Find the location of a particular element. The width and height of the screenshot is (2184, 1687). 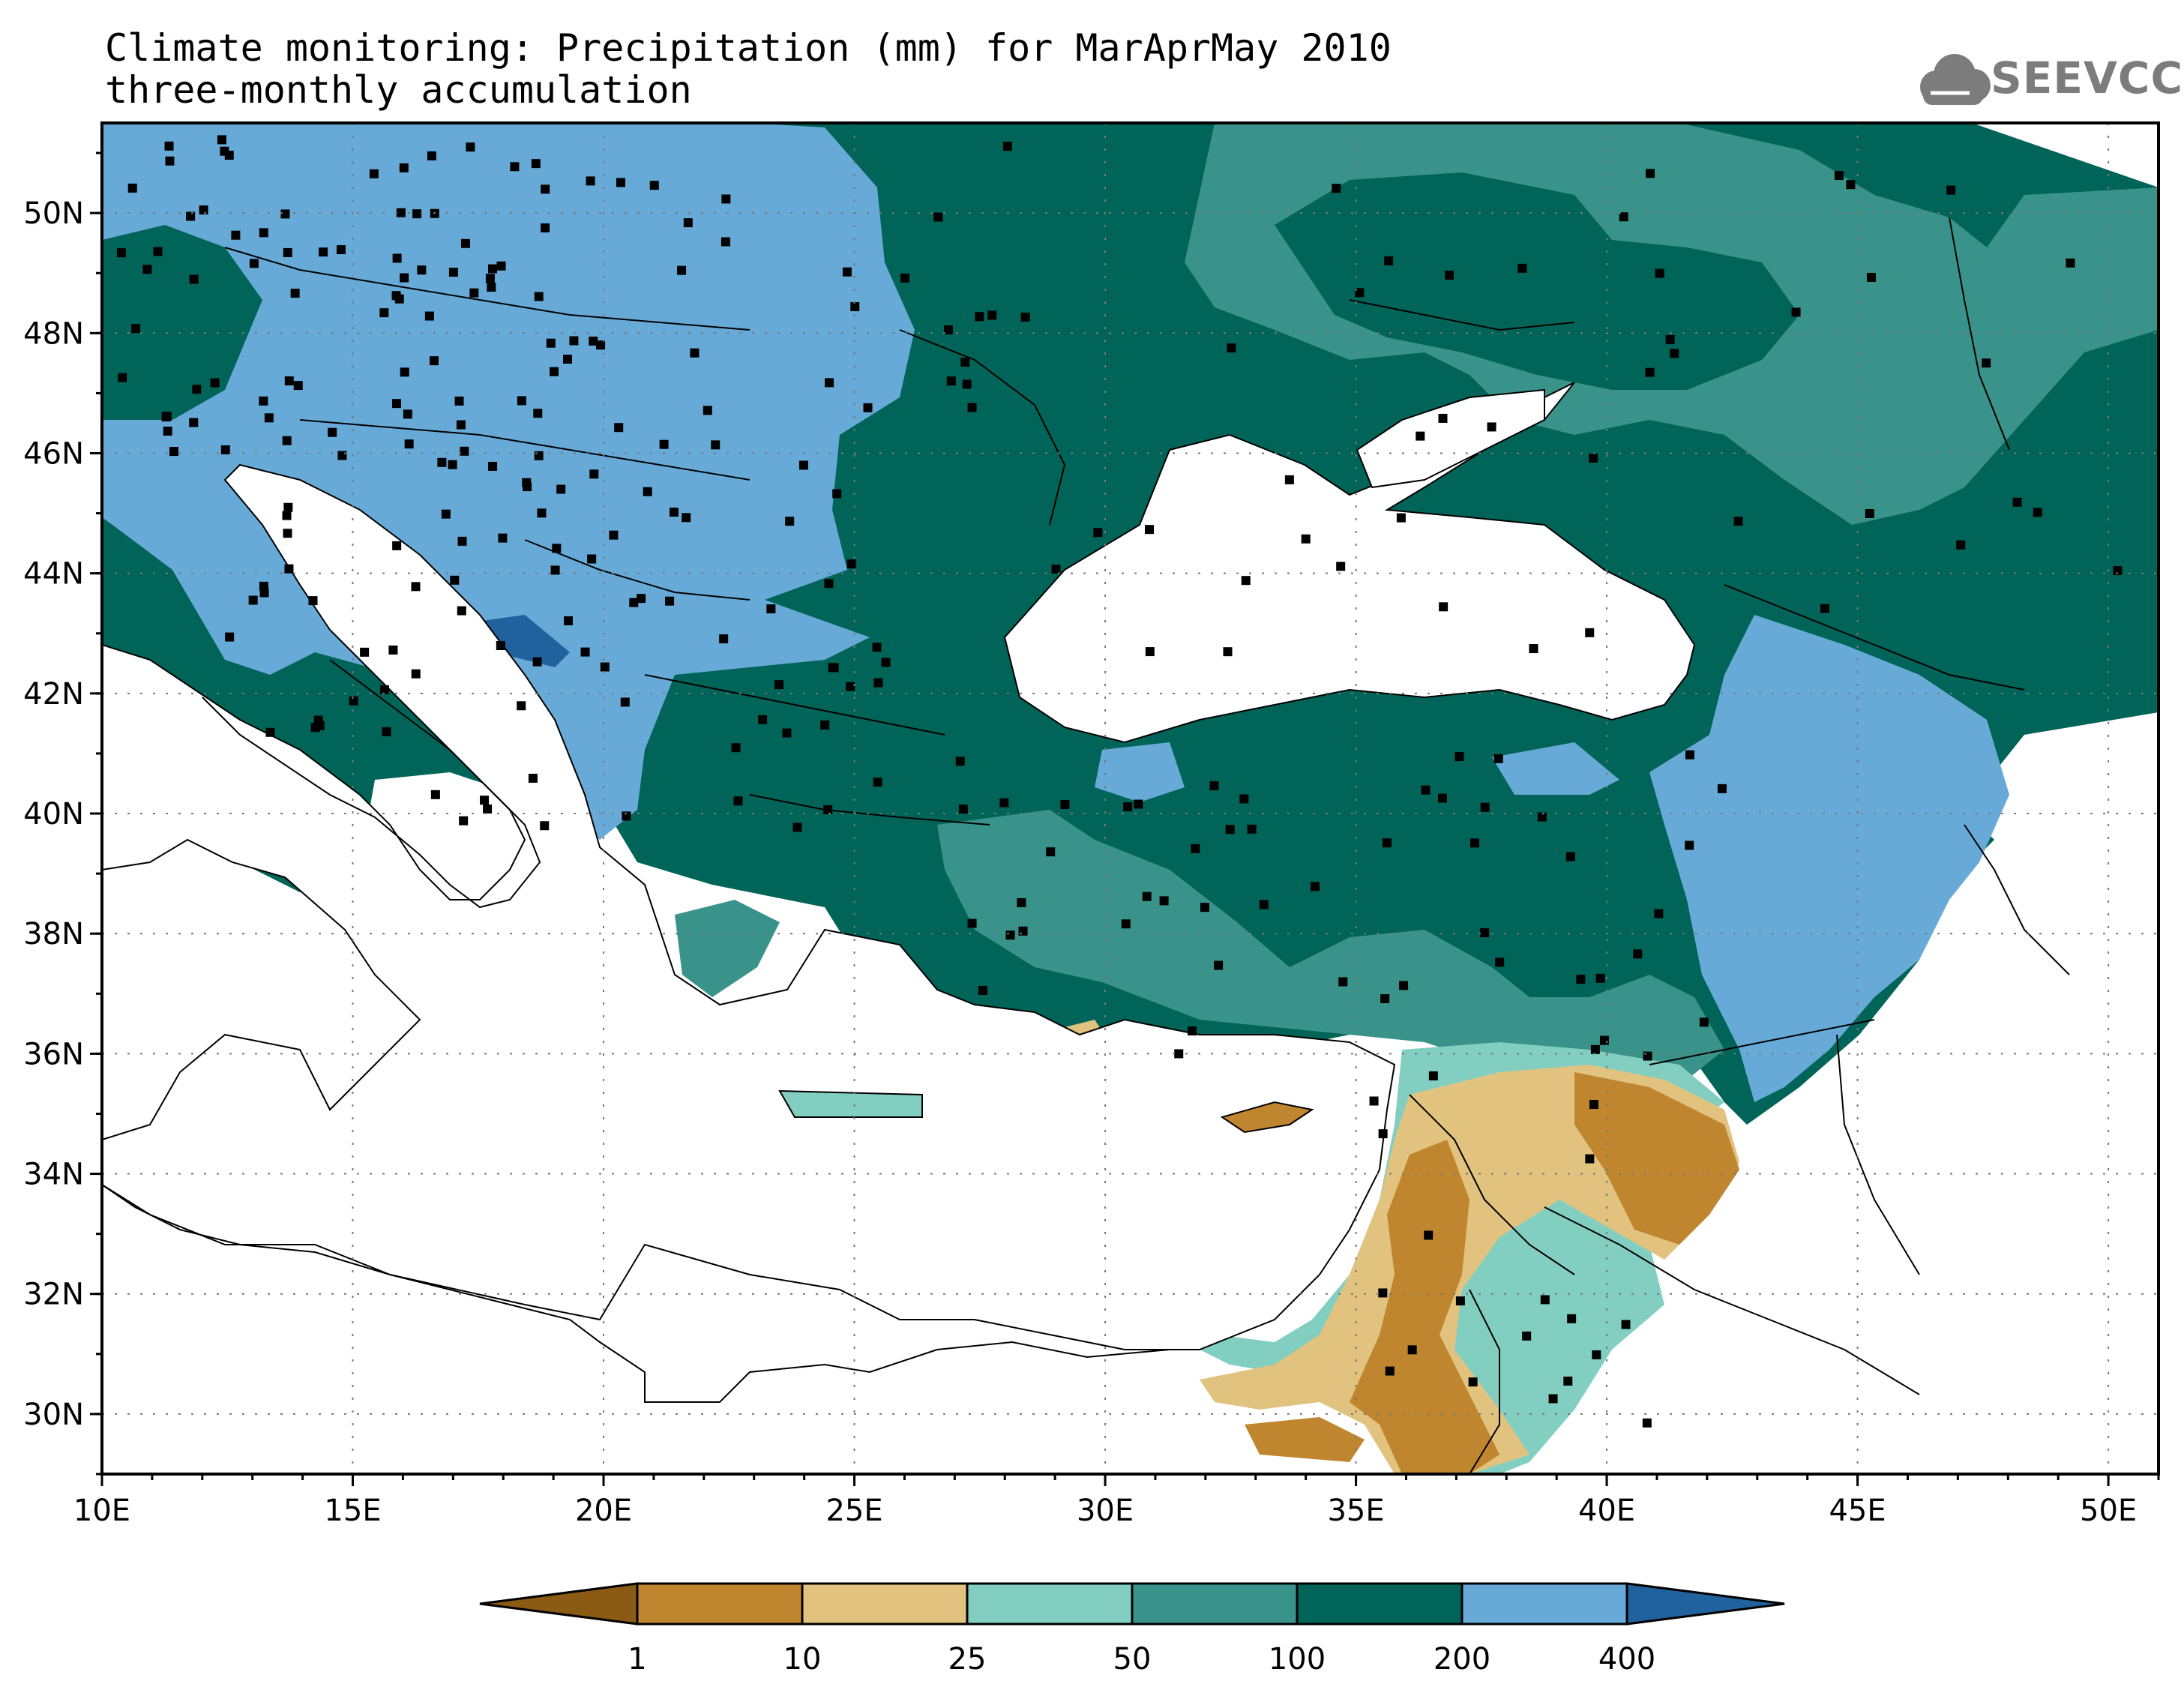

lon-tick-label: 30E is located at coordinates (1105, 1511).